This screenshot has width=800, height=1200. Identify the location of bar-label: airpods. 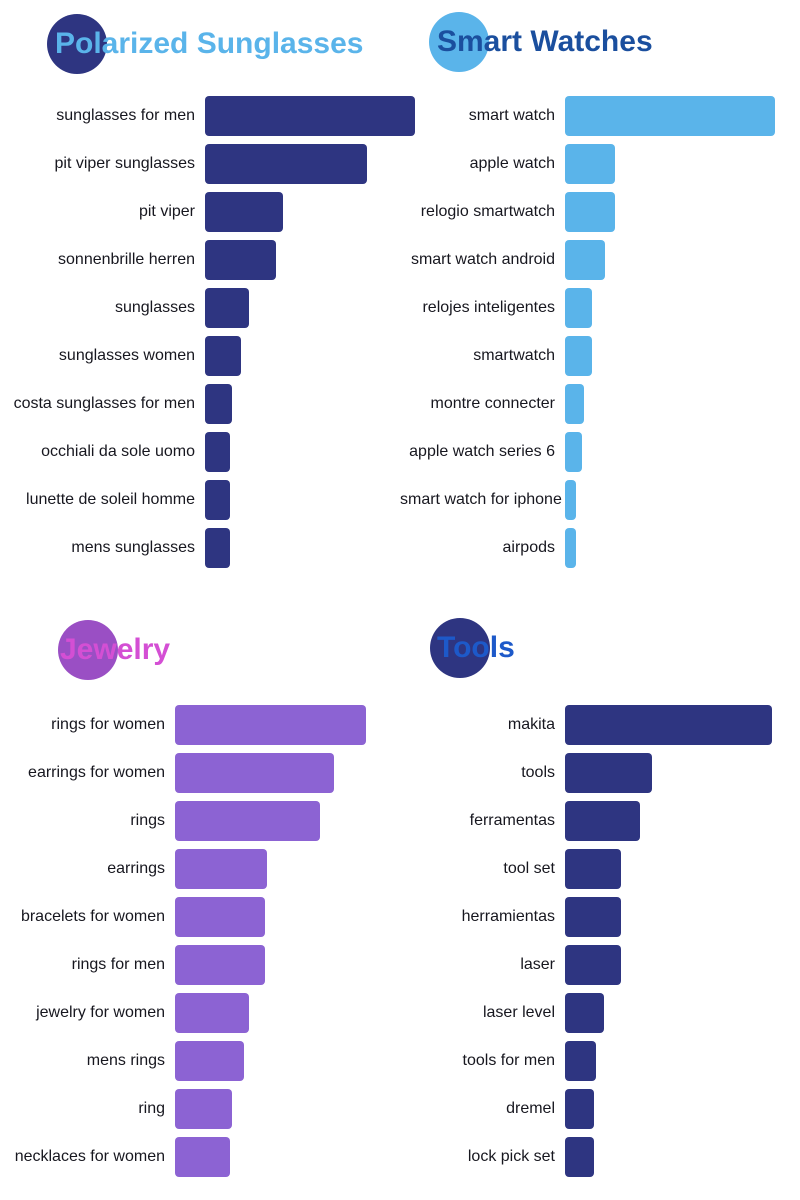
(528, 547).